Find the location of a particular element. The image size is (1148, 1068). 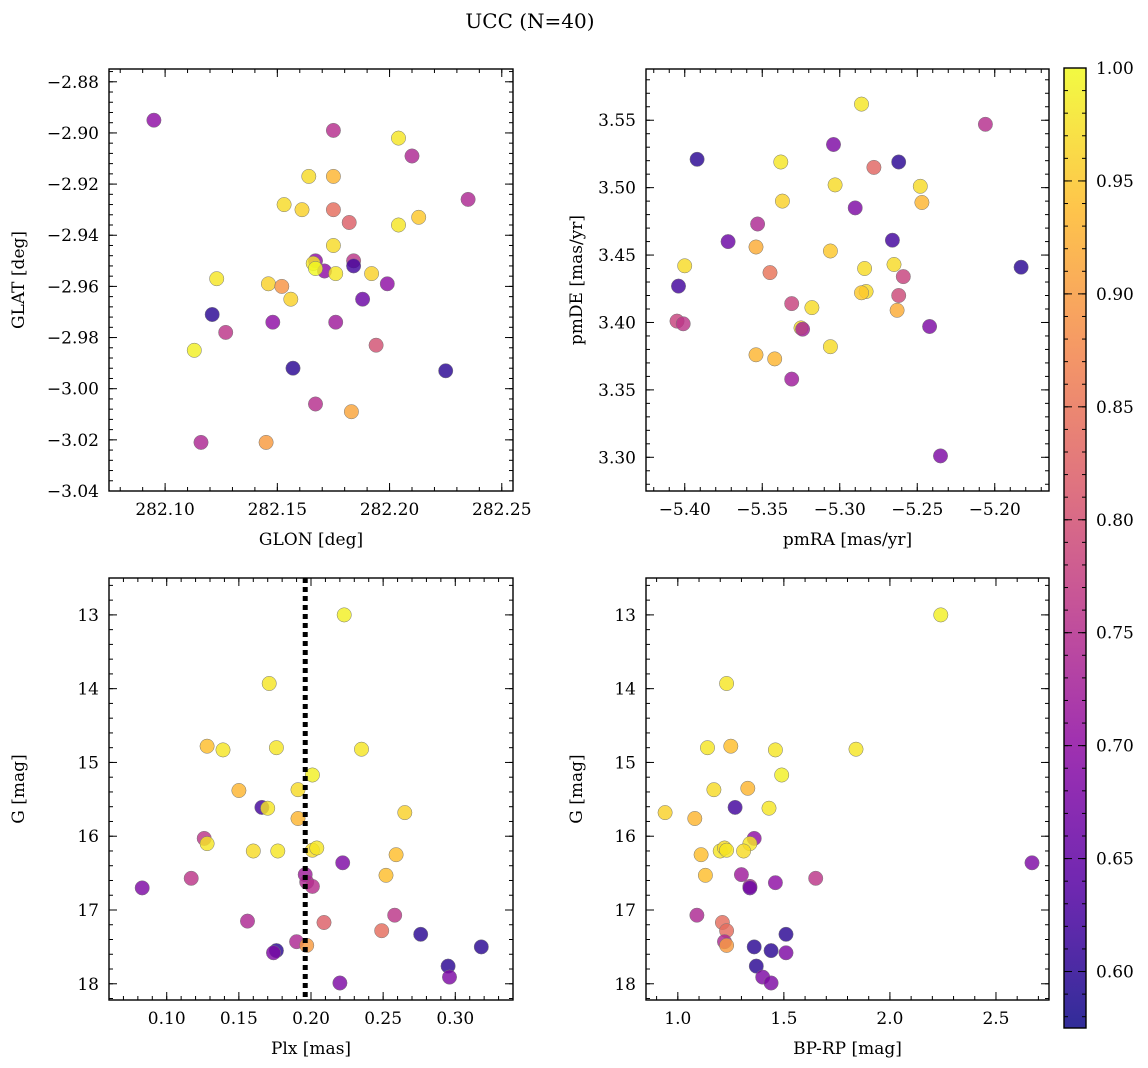

x-axis-label: Plx [mas] is located at coordinates (311, 1049).